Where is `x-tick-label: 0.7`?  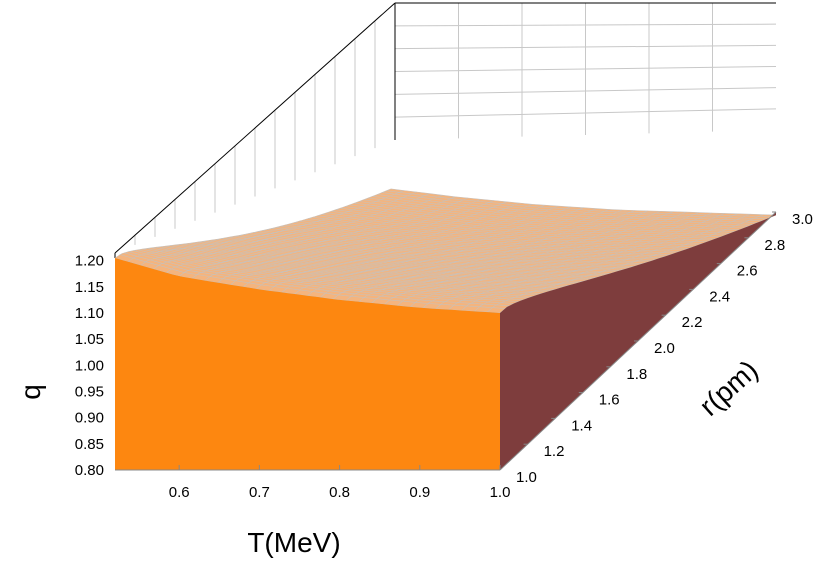 x-tick-label: 0.7 is located at coordinates (259, 492).